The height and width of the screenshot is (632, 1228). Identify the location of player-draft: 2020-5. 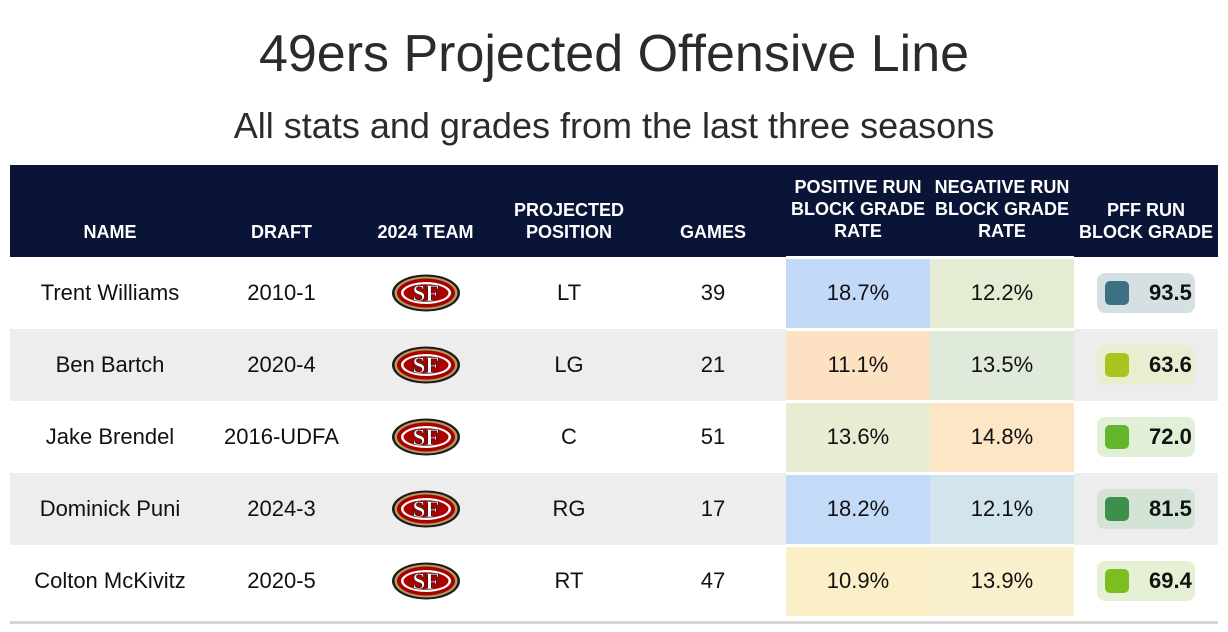
(281, 581).